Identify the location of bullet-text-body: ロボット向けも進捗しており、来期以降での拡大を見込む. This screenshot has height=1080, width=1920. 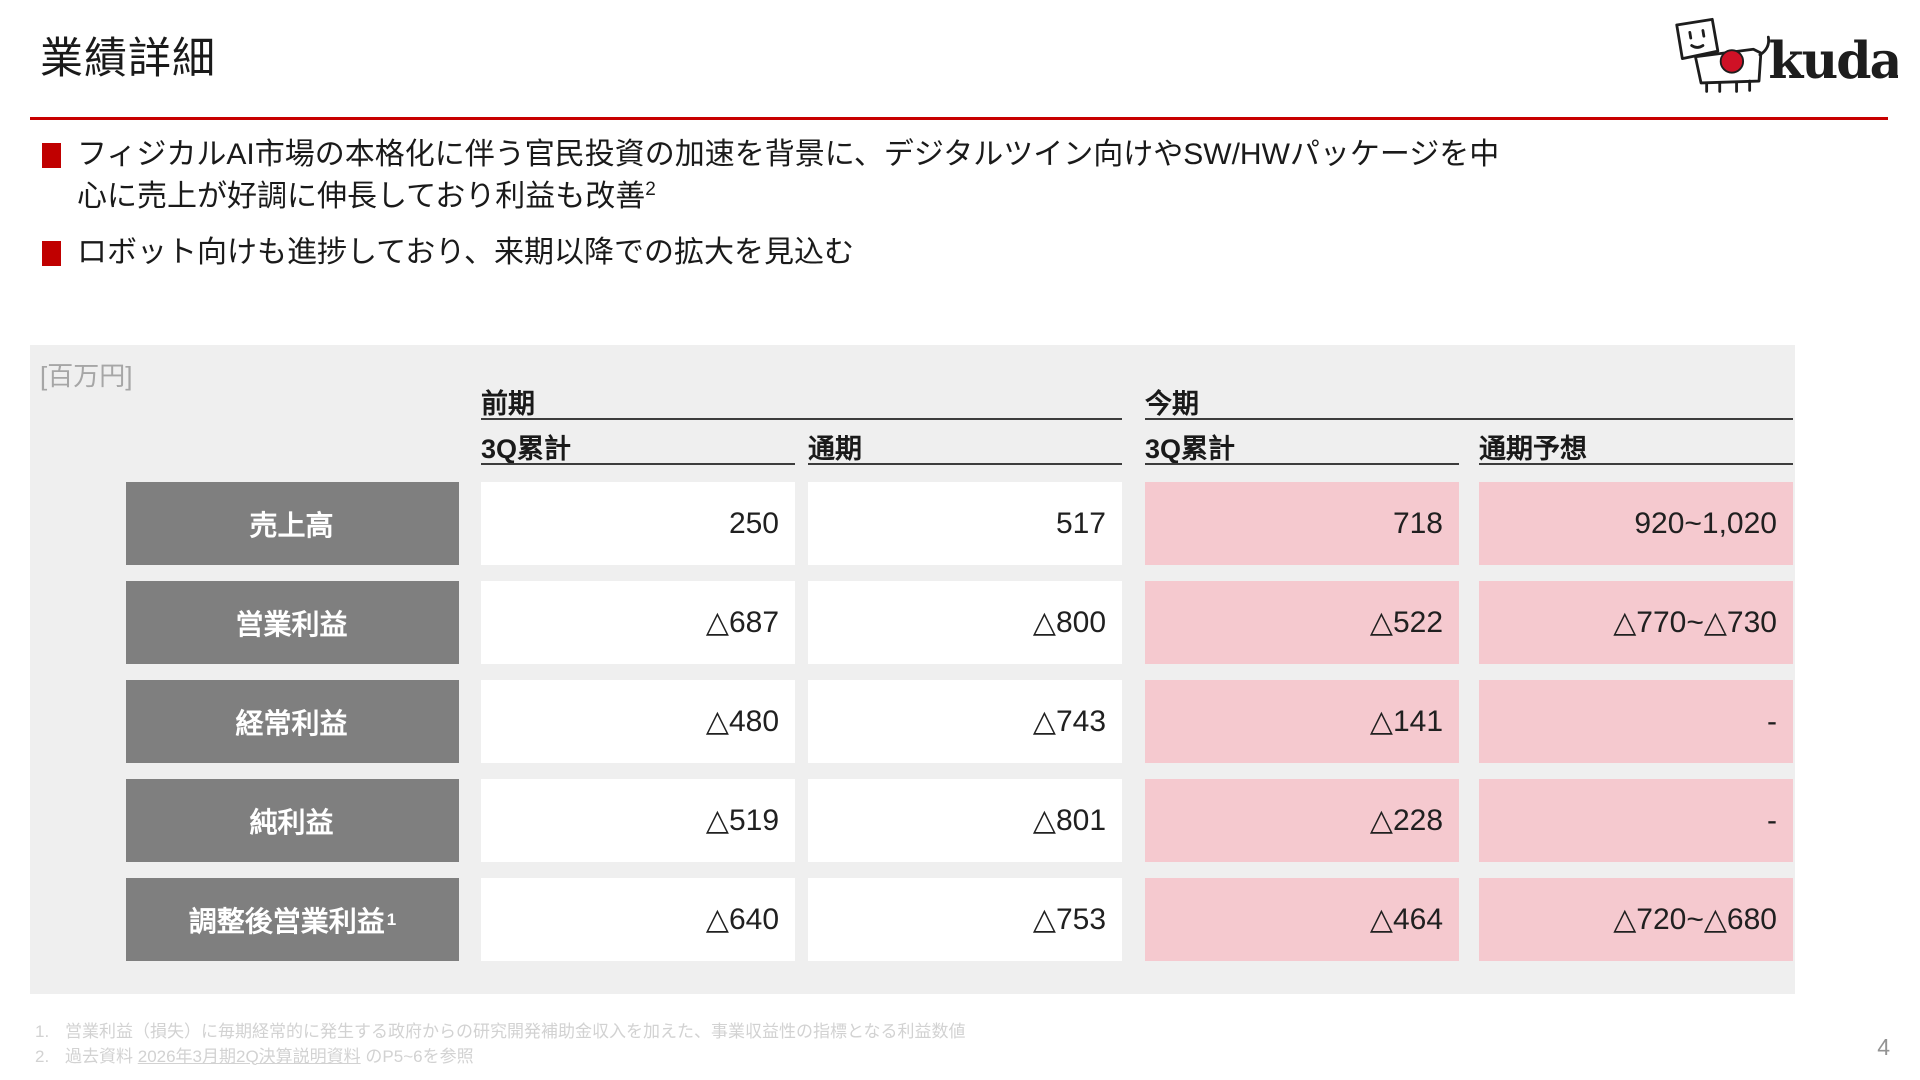
(465, 252).